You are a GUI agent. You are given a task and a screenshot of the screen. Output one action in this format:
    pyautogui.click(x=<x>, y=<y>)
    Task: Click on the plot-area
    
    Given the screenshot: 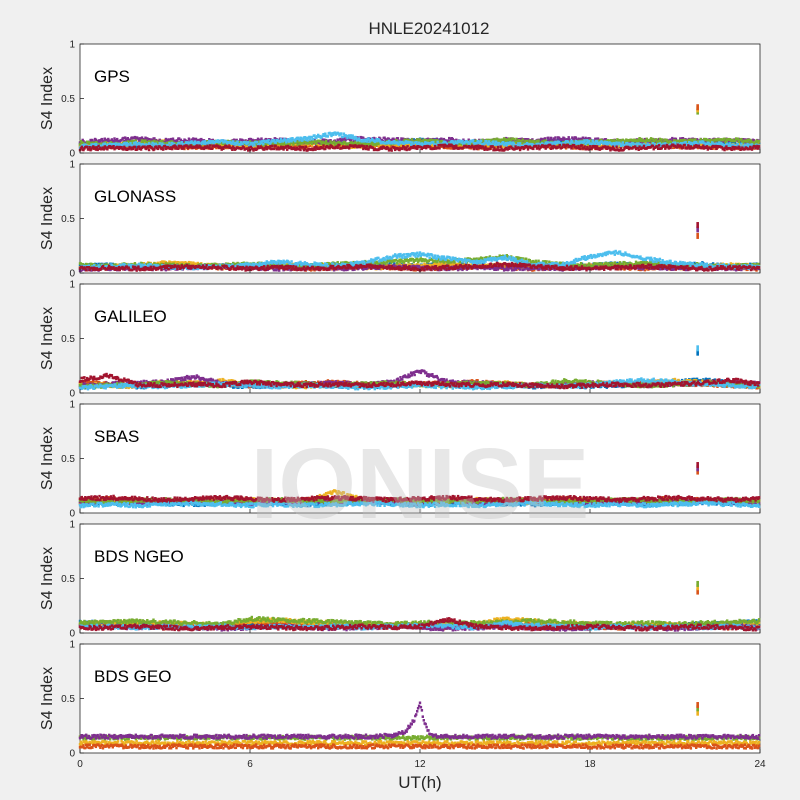 What is the action you would take?
    pyautogui.click(x=420, y=98)
    